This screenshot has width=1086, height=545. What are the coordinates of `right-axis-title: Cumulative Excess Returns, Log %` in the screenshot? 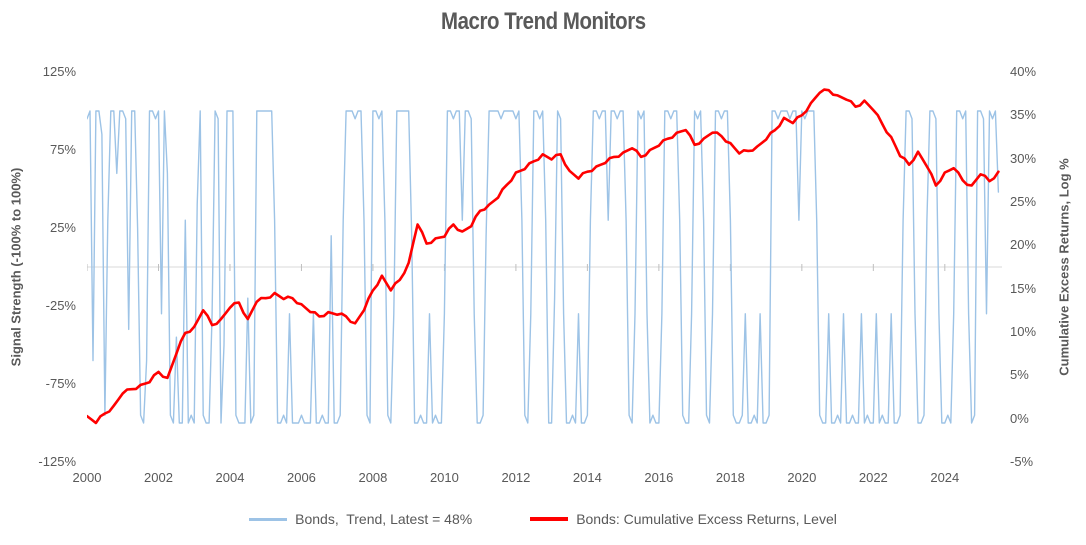 It's located at (1064, 267).